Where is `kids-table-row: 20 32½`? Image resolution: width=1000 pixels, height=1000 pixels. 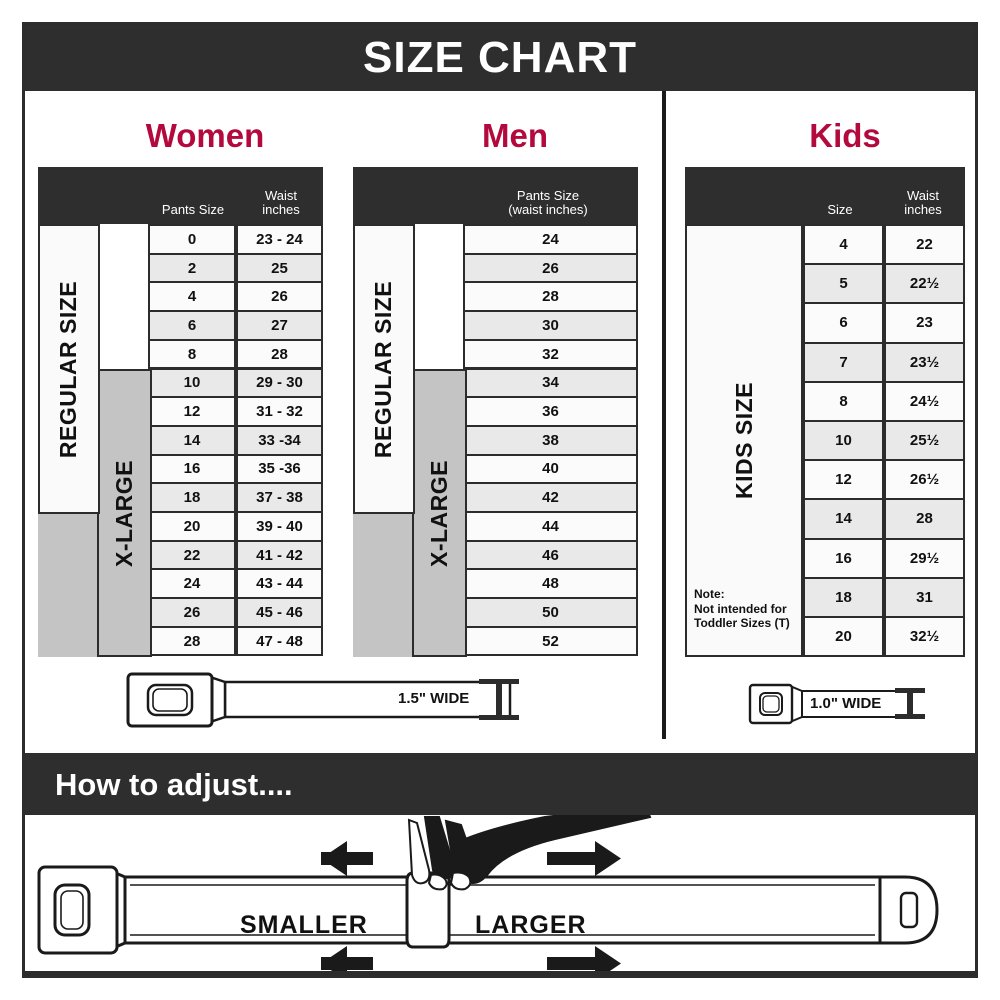 kids-table-row: 20 32½ is located at coordinates (884, 637).